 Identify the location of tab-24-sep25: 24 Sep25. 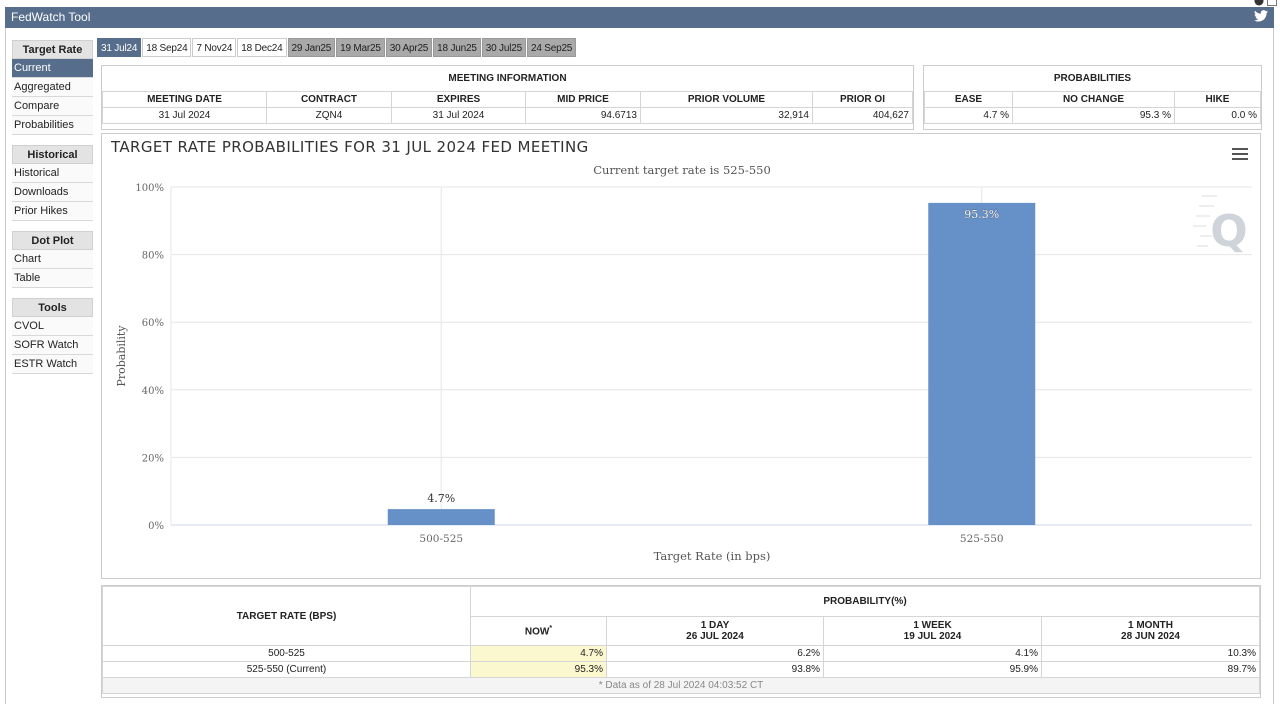
(551, 47).